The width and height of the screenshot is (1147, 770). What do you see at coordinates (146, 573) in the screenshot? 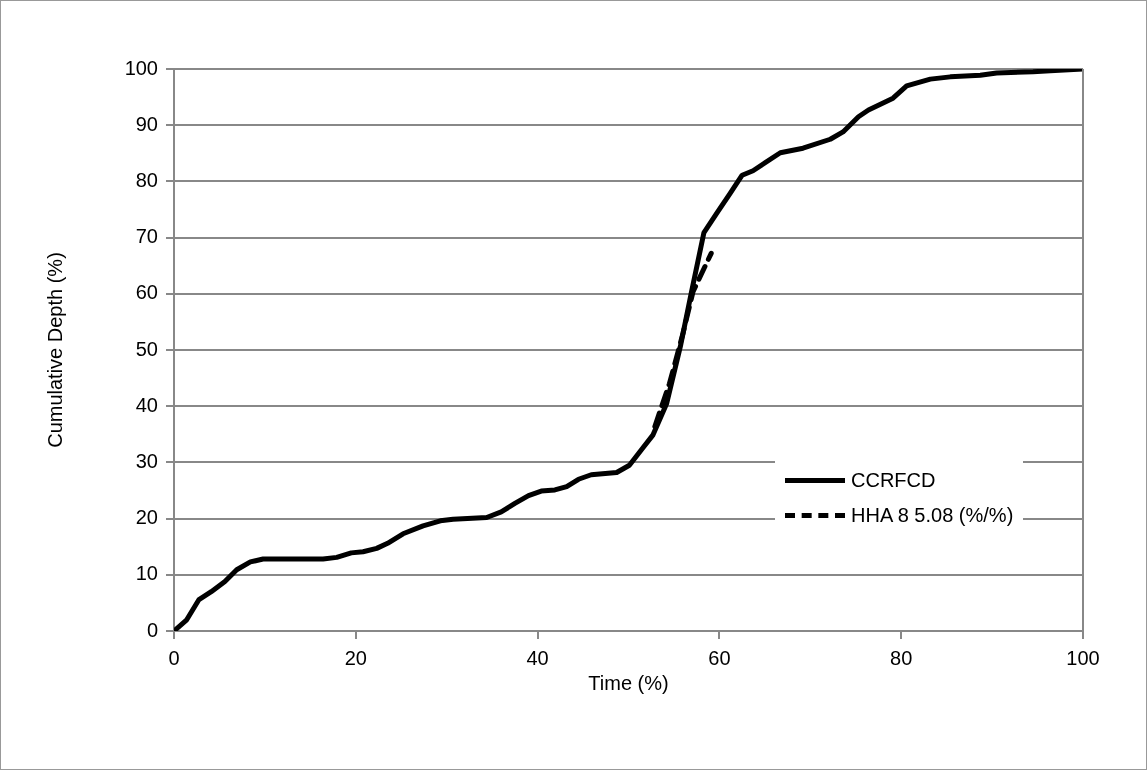
I see `y-tick-label: 10` at bounding box center [146, 573].